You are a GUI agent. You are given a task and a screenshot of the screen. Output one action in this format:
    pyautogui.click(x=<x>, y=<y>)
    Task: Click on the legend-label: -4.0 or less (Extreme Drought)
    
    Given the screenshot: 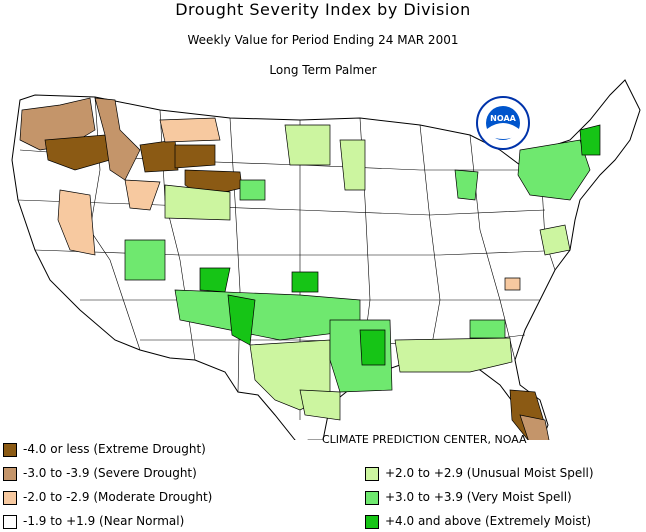 What is the action you would take?
    pyautogui.click(x=114, y=449)
    